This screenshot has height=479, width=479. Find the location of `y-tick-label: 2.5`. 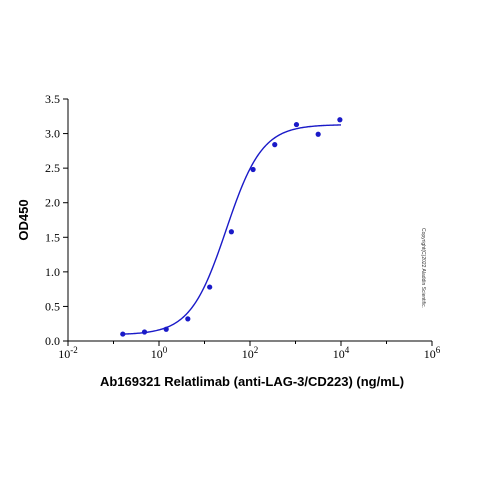

y-tick-label: 2.5 is located at coordinates (52, 168).